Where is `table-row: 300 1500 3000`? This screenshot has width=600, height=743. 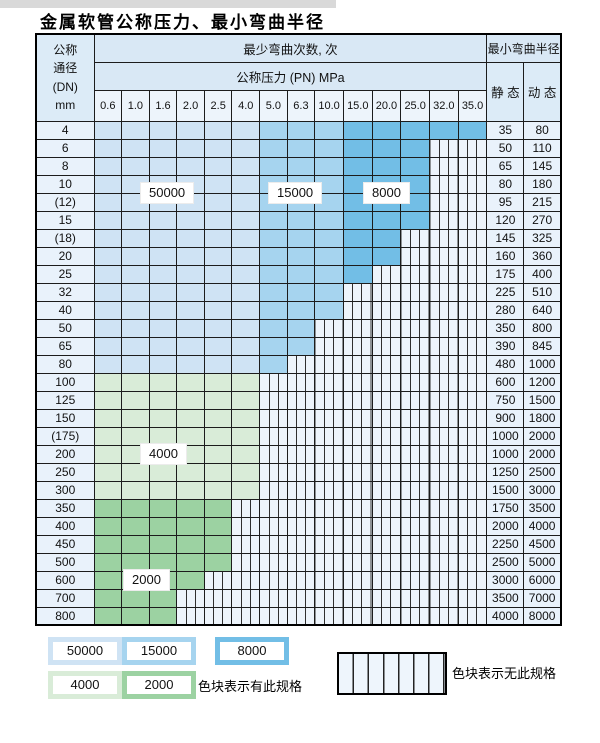
table-row: 300 1500 3000 is located at coordinates (298, 490).